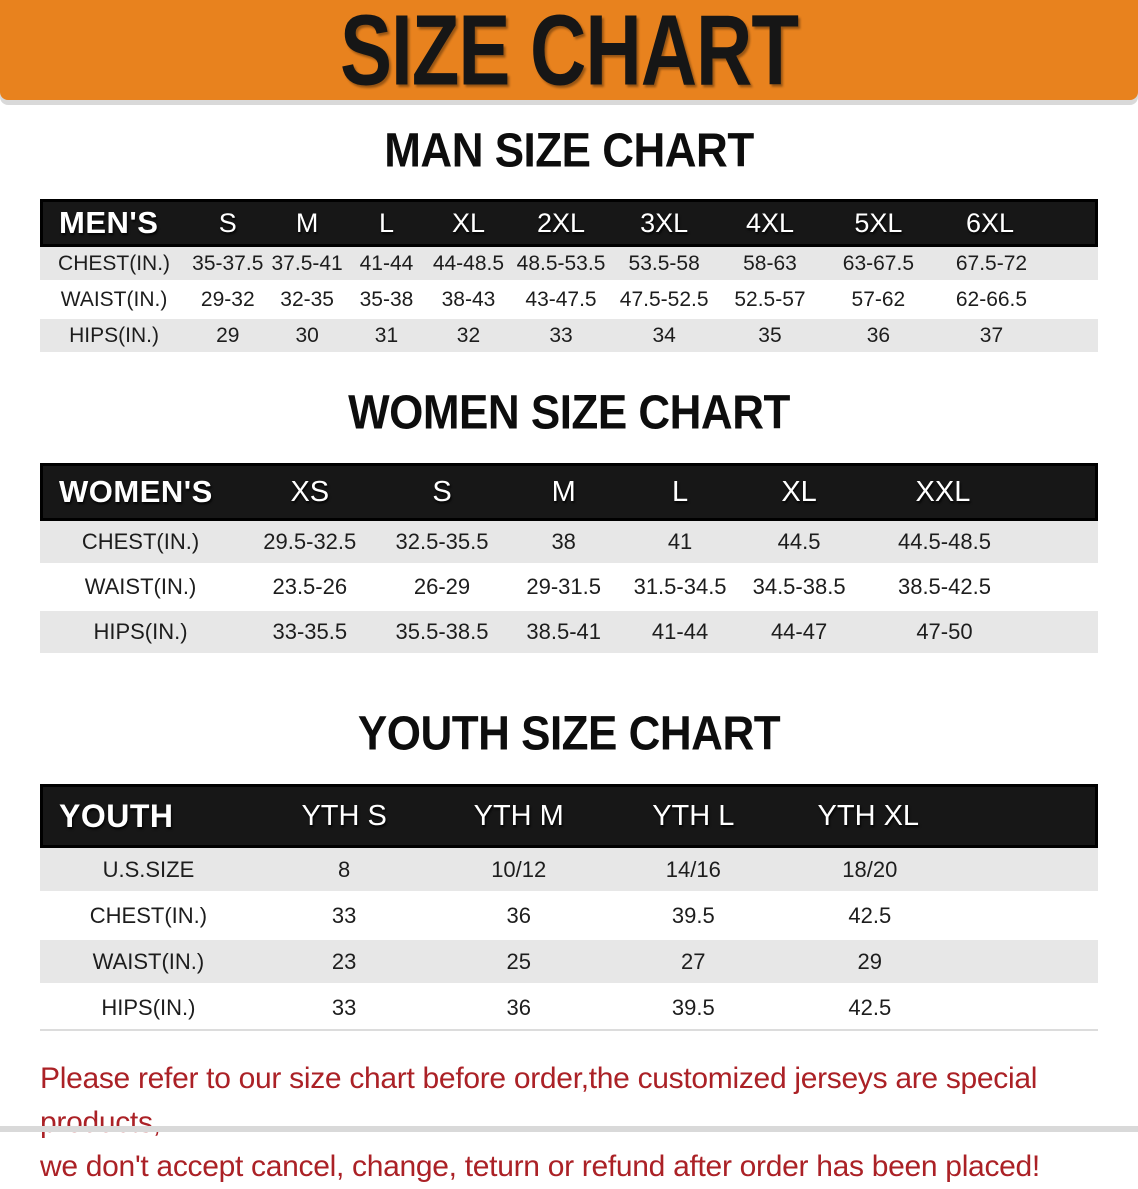 This screenshot has width=1138, height=1189. I want to click on header-row: WOMEN'S XS S M L XL XXL, so click(569, 492).